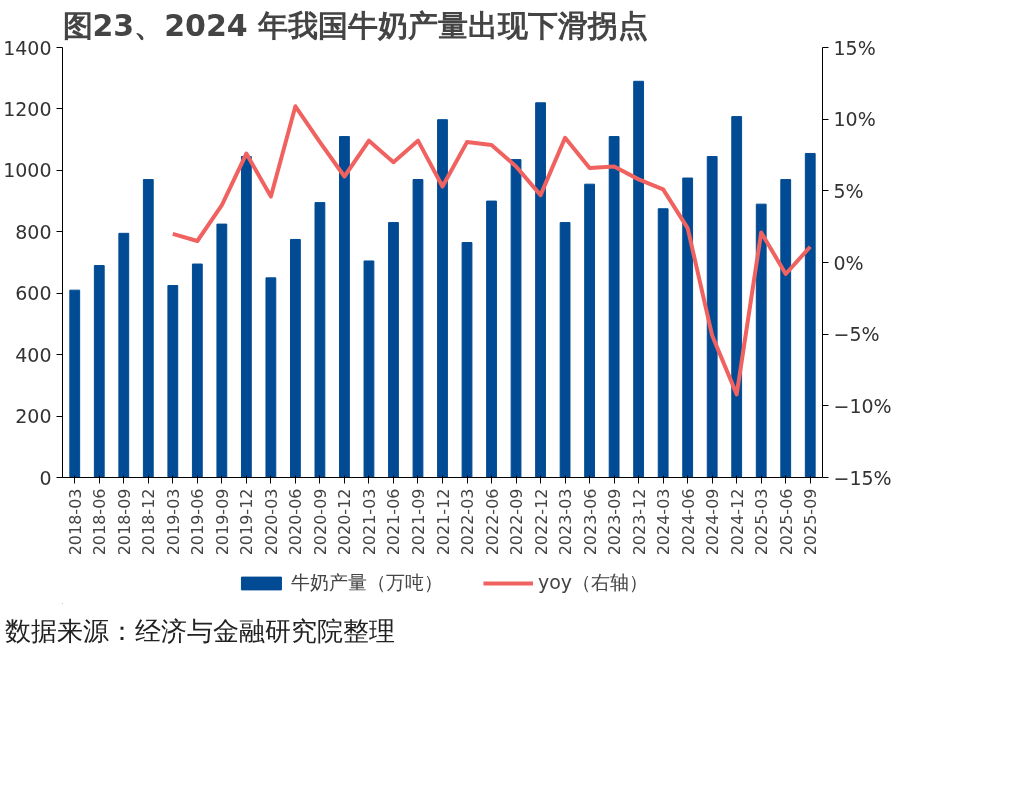 This screenshot has width=1036, height=793. Describe the element at coordinates (271, 522) in the screenshot. I see `x-tick-label: 2020-03` at that location.